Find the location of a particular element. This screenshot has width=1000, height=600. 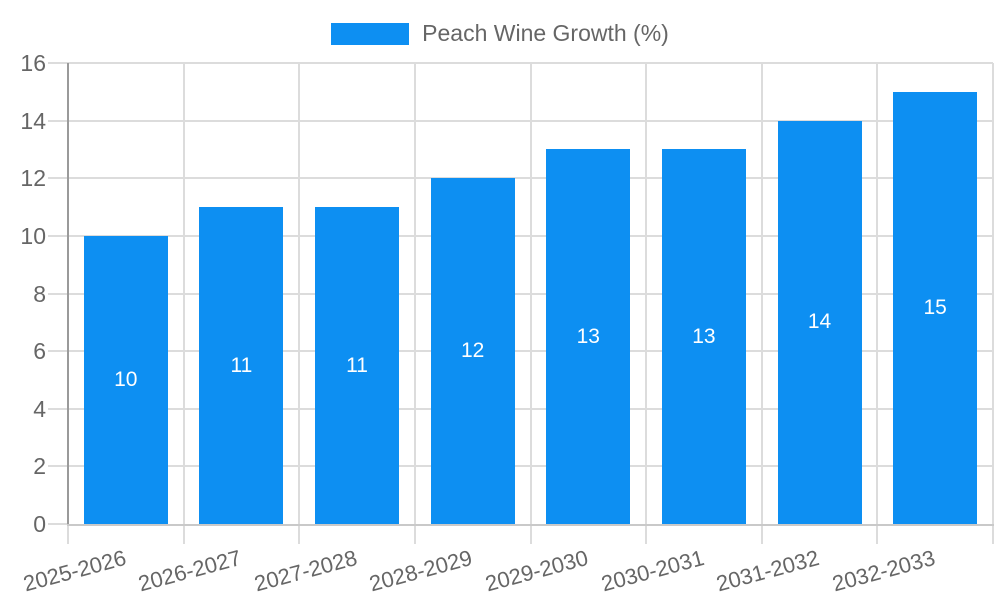

y-axis-tick-label: 14 is located at coordinates (33, 120).